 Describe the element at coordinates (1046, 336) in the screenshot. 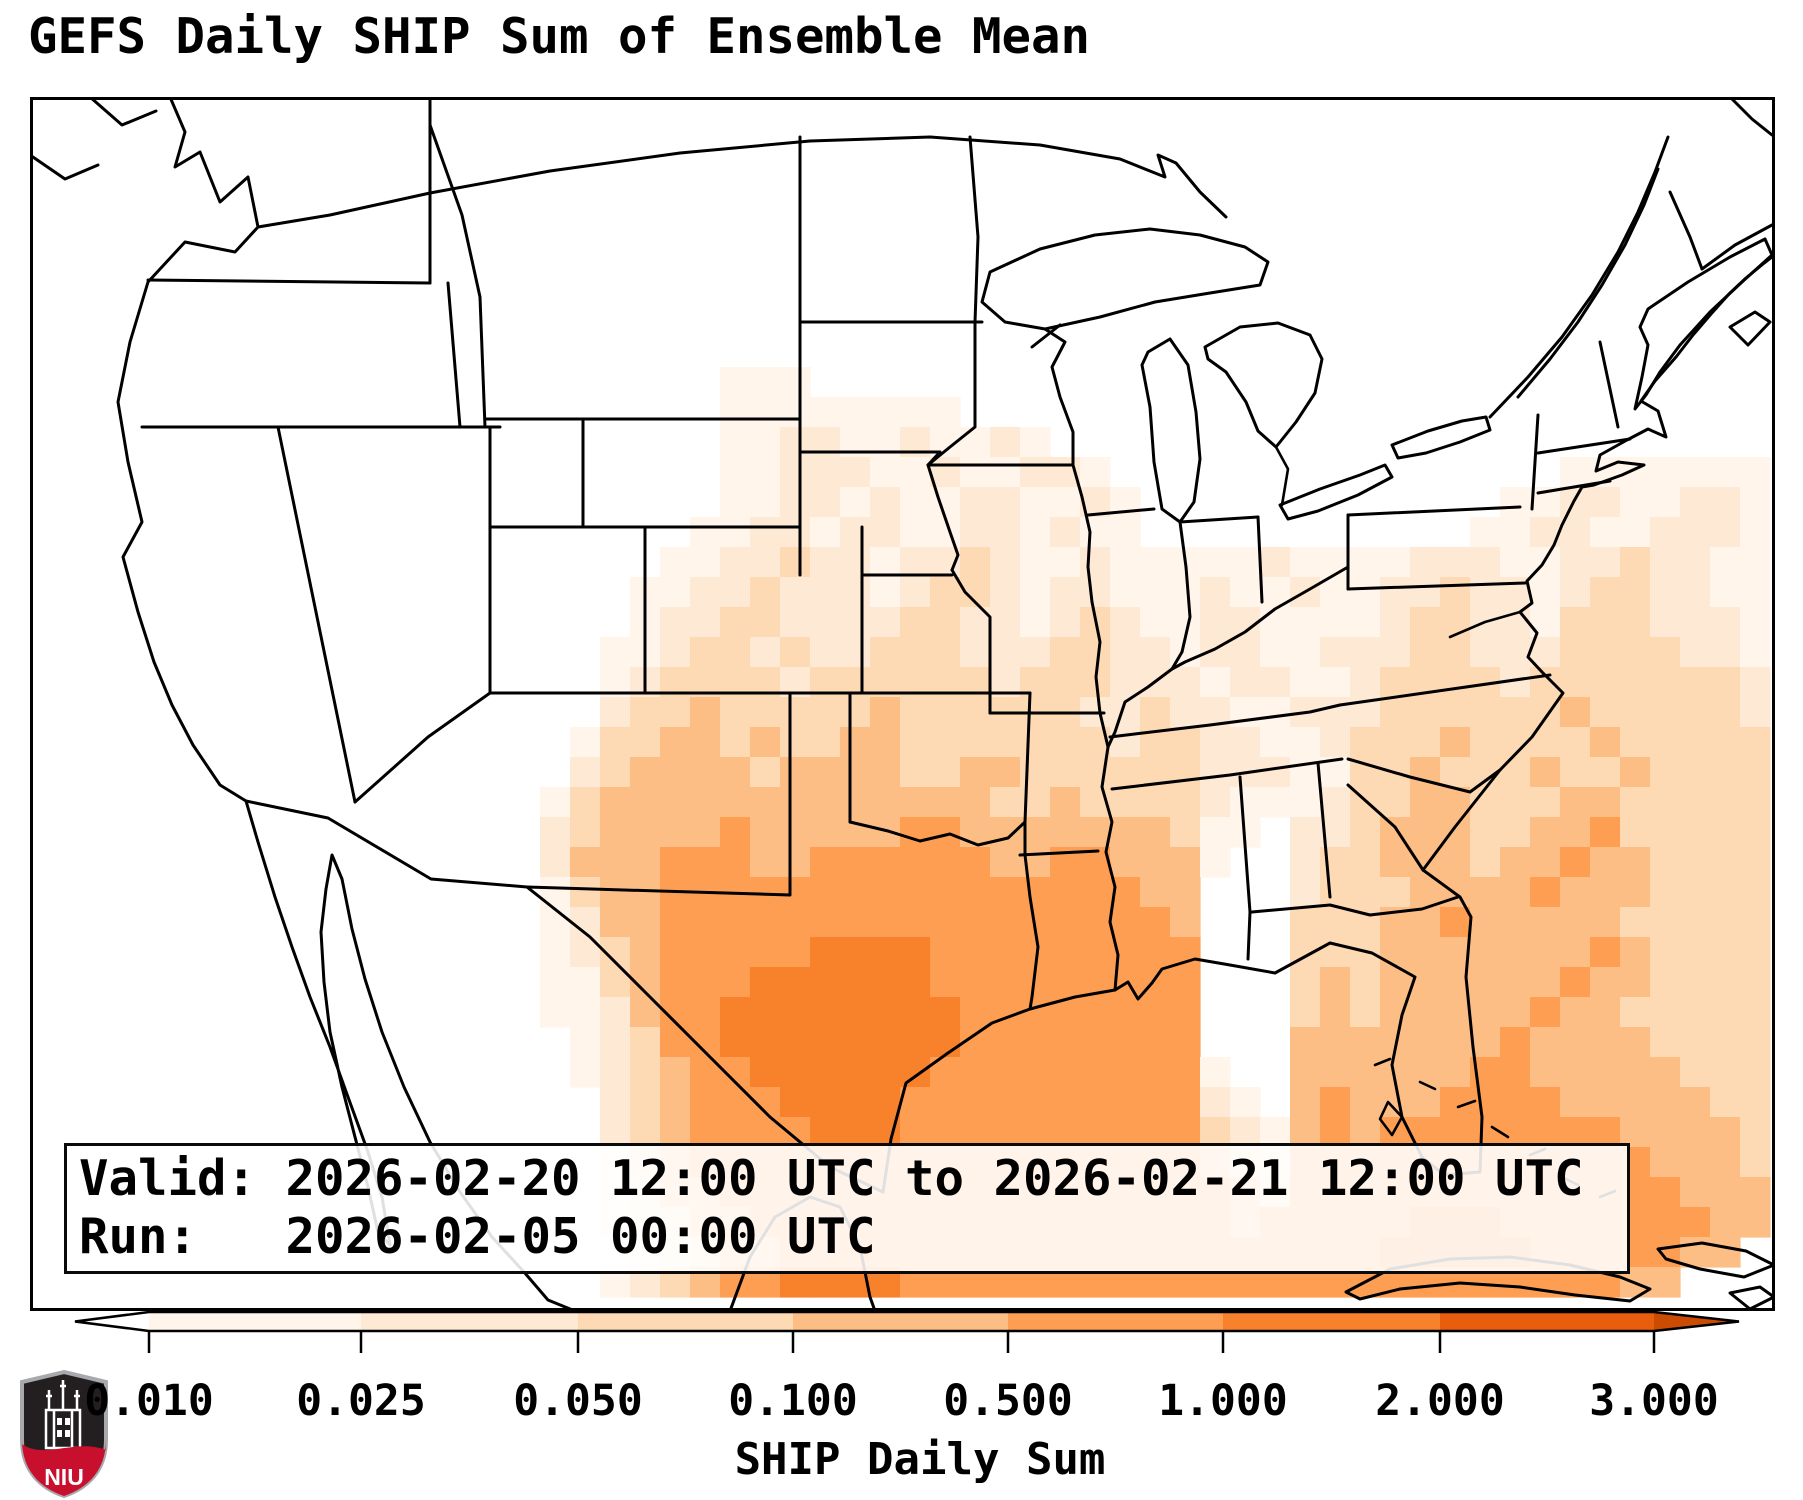

I see `mi-wi-up` at that location.